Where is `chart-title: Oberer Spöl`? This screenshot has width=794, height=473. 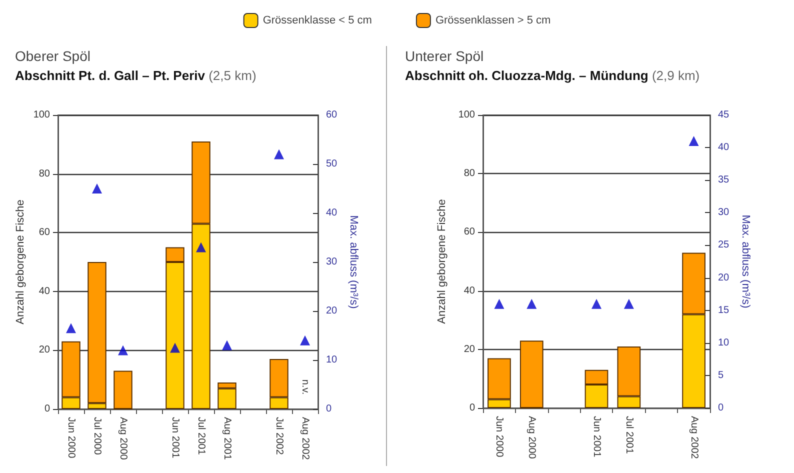
chart-title: Oberer Spöl is located at coordinates (52, 56).